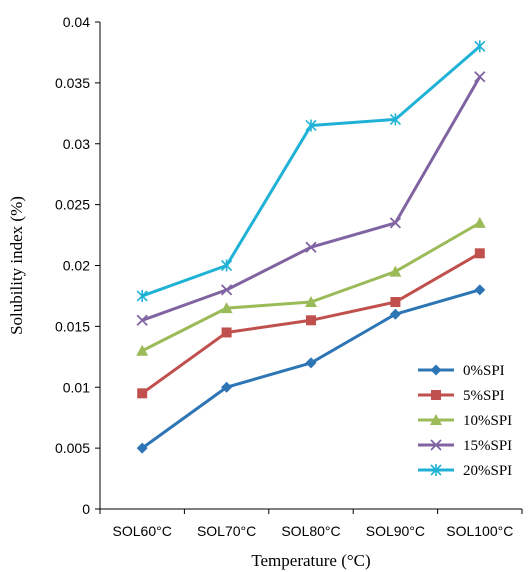 The width and height of the screenshot is (531, 572). I want to click on legend-item: 10%SPI, so click(465, 421).